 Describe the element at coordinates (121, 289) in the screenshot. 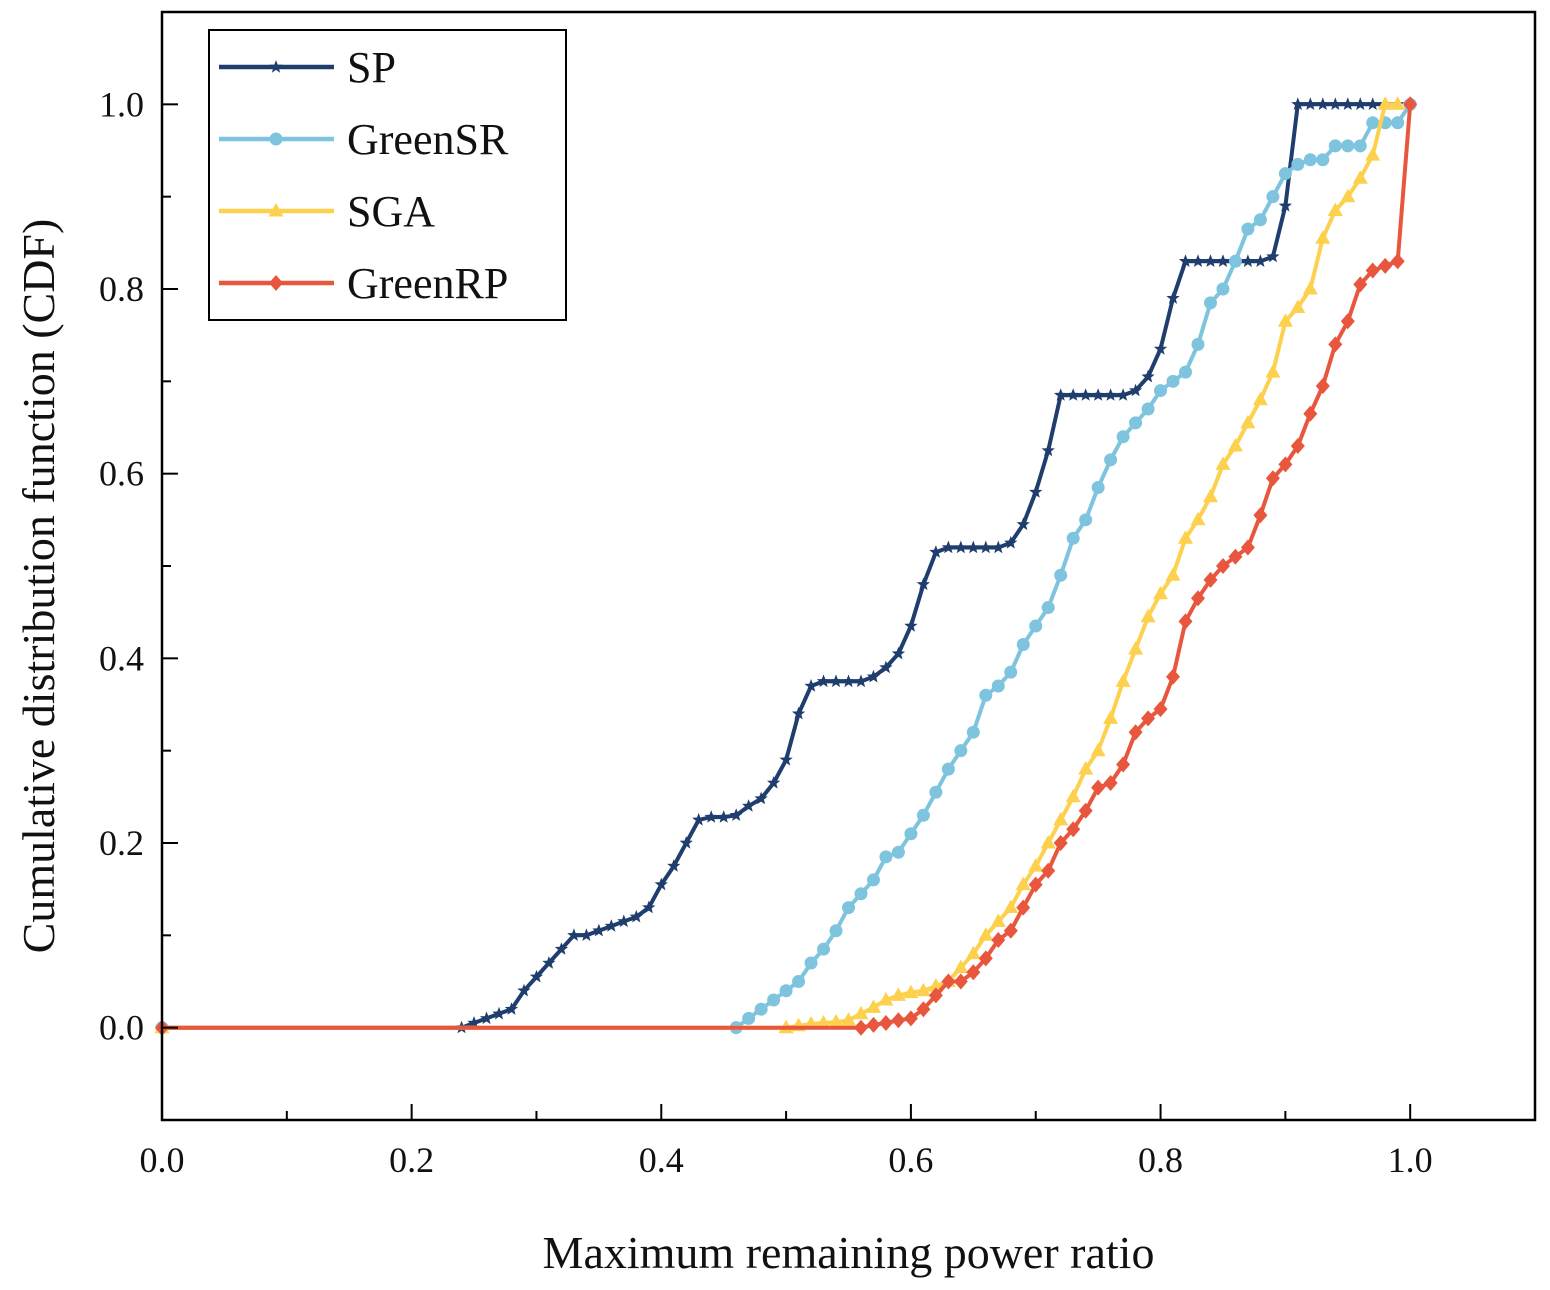

I see `y-tick-label: 0.8` at that location.